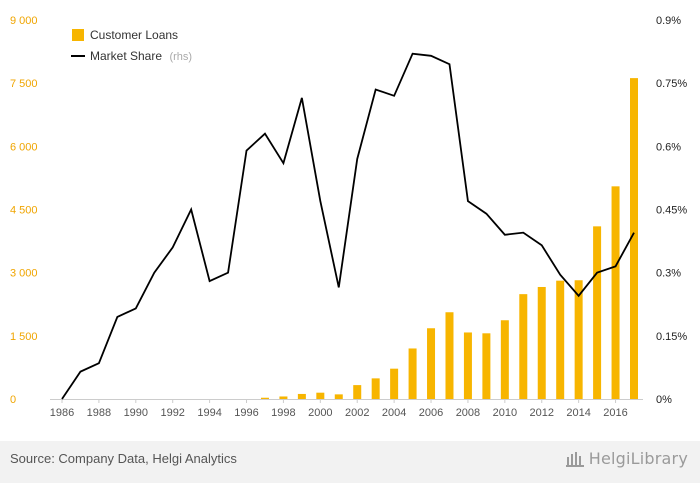 This screenshot has height=483, width=700. Describe the element at coordinates (123, 458) in the screenshot. I see `source-text: Source: Company Data, Helgi Analytics` at that location.